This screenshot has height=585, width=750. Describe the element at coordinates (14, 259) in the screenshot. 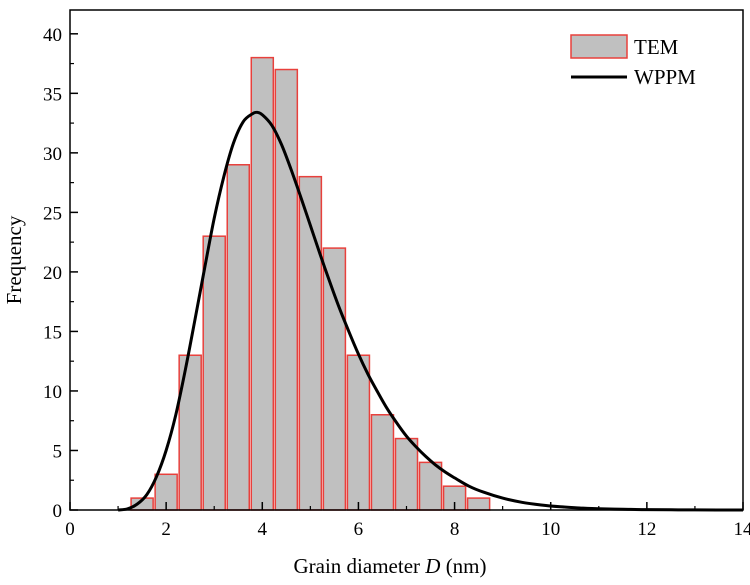

I see `y-axis-title: Frequency` at that location.